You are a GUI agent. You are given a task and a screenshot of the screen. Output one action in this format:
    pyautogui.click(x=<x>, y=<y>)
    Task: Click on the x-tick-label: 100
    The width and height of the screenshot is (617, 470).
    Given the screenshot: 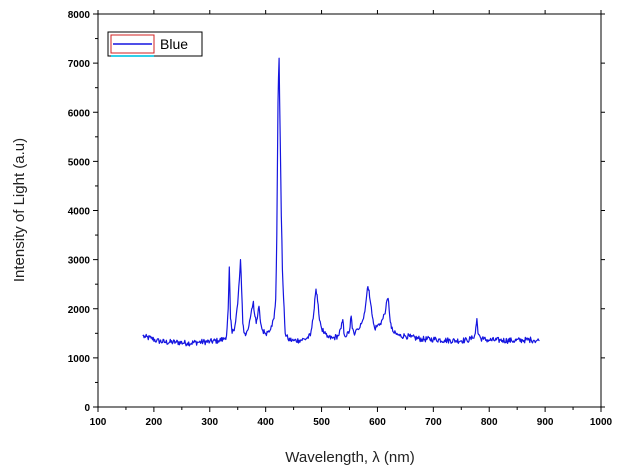 What is the action you would take?
    pyautogui.click(x=98, y=422)
    